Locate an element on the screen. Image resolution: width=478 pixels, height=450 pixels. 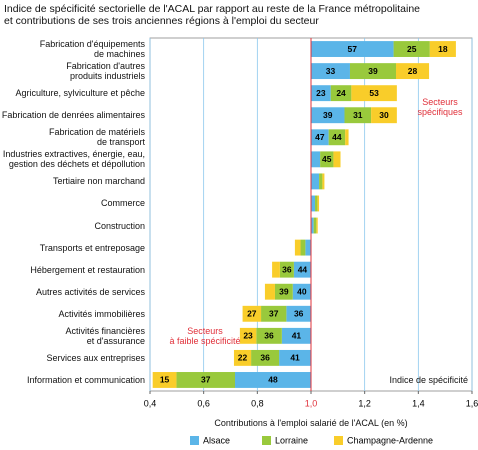
legend-swatch is located at coordinates (266, 440).